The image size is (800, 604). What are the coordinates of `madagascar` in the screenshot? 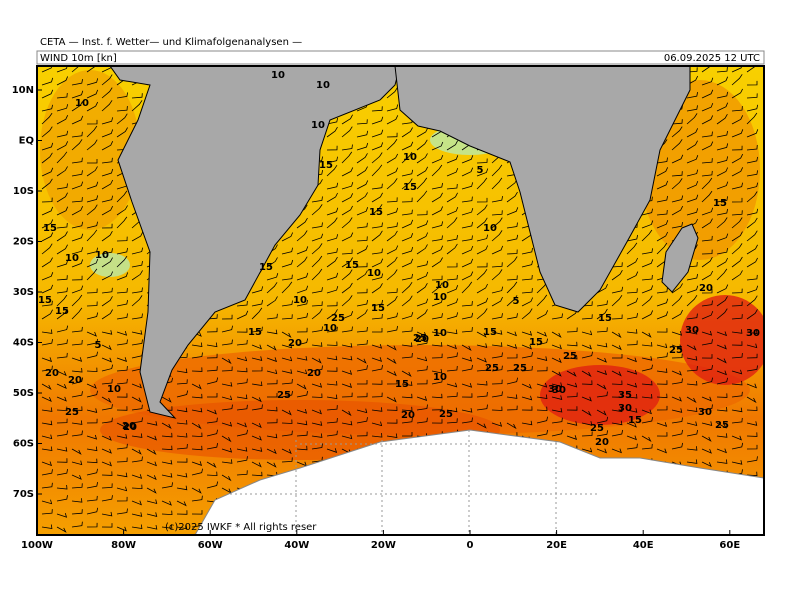 It's located at (680, 258).